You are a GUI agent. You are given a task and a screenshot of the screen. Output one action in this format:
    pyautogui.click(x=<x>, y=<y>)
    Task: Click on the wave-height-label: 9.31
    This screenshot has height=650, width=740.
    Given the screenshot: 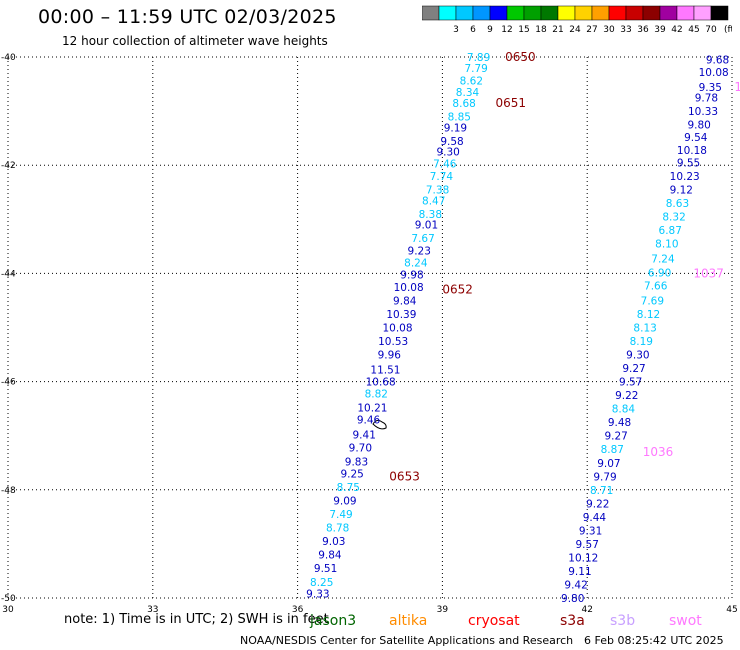 What is the action you would take?
    pyautogui.click(x=590, y=531)
    